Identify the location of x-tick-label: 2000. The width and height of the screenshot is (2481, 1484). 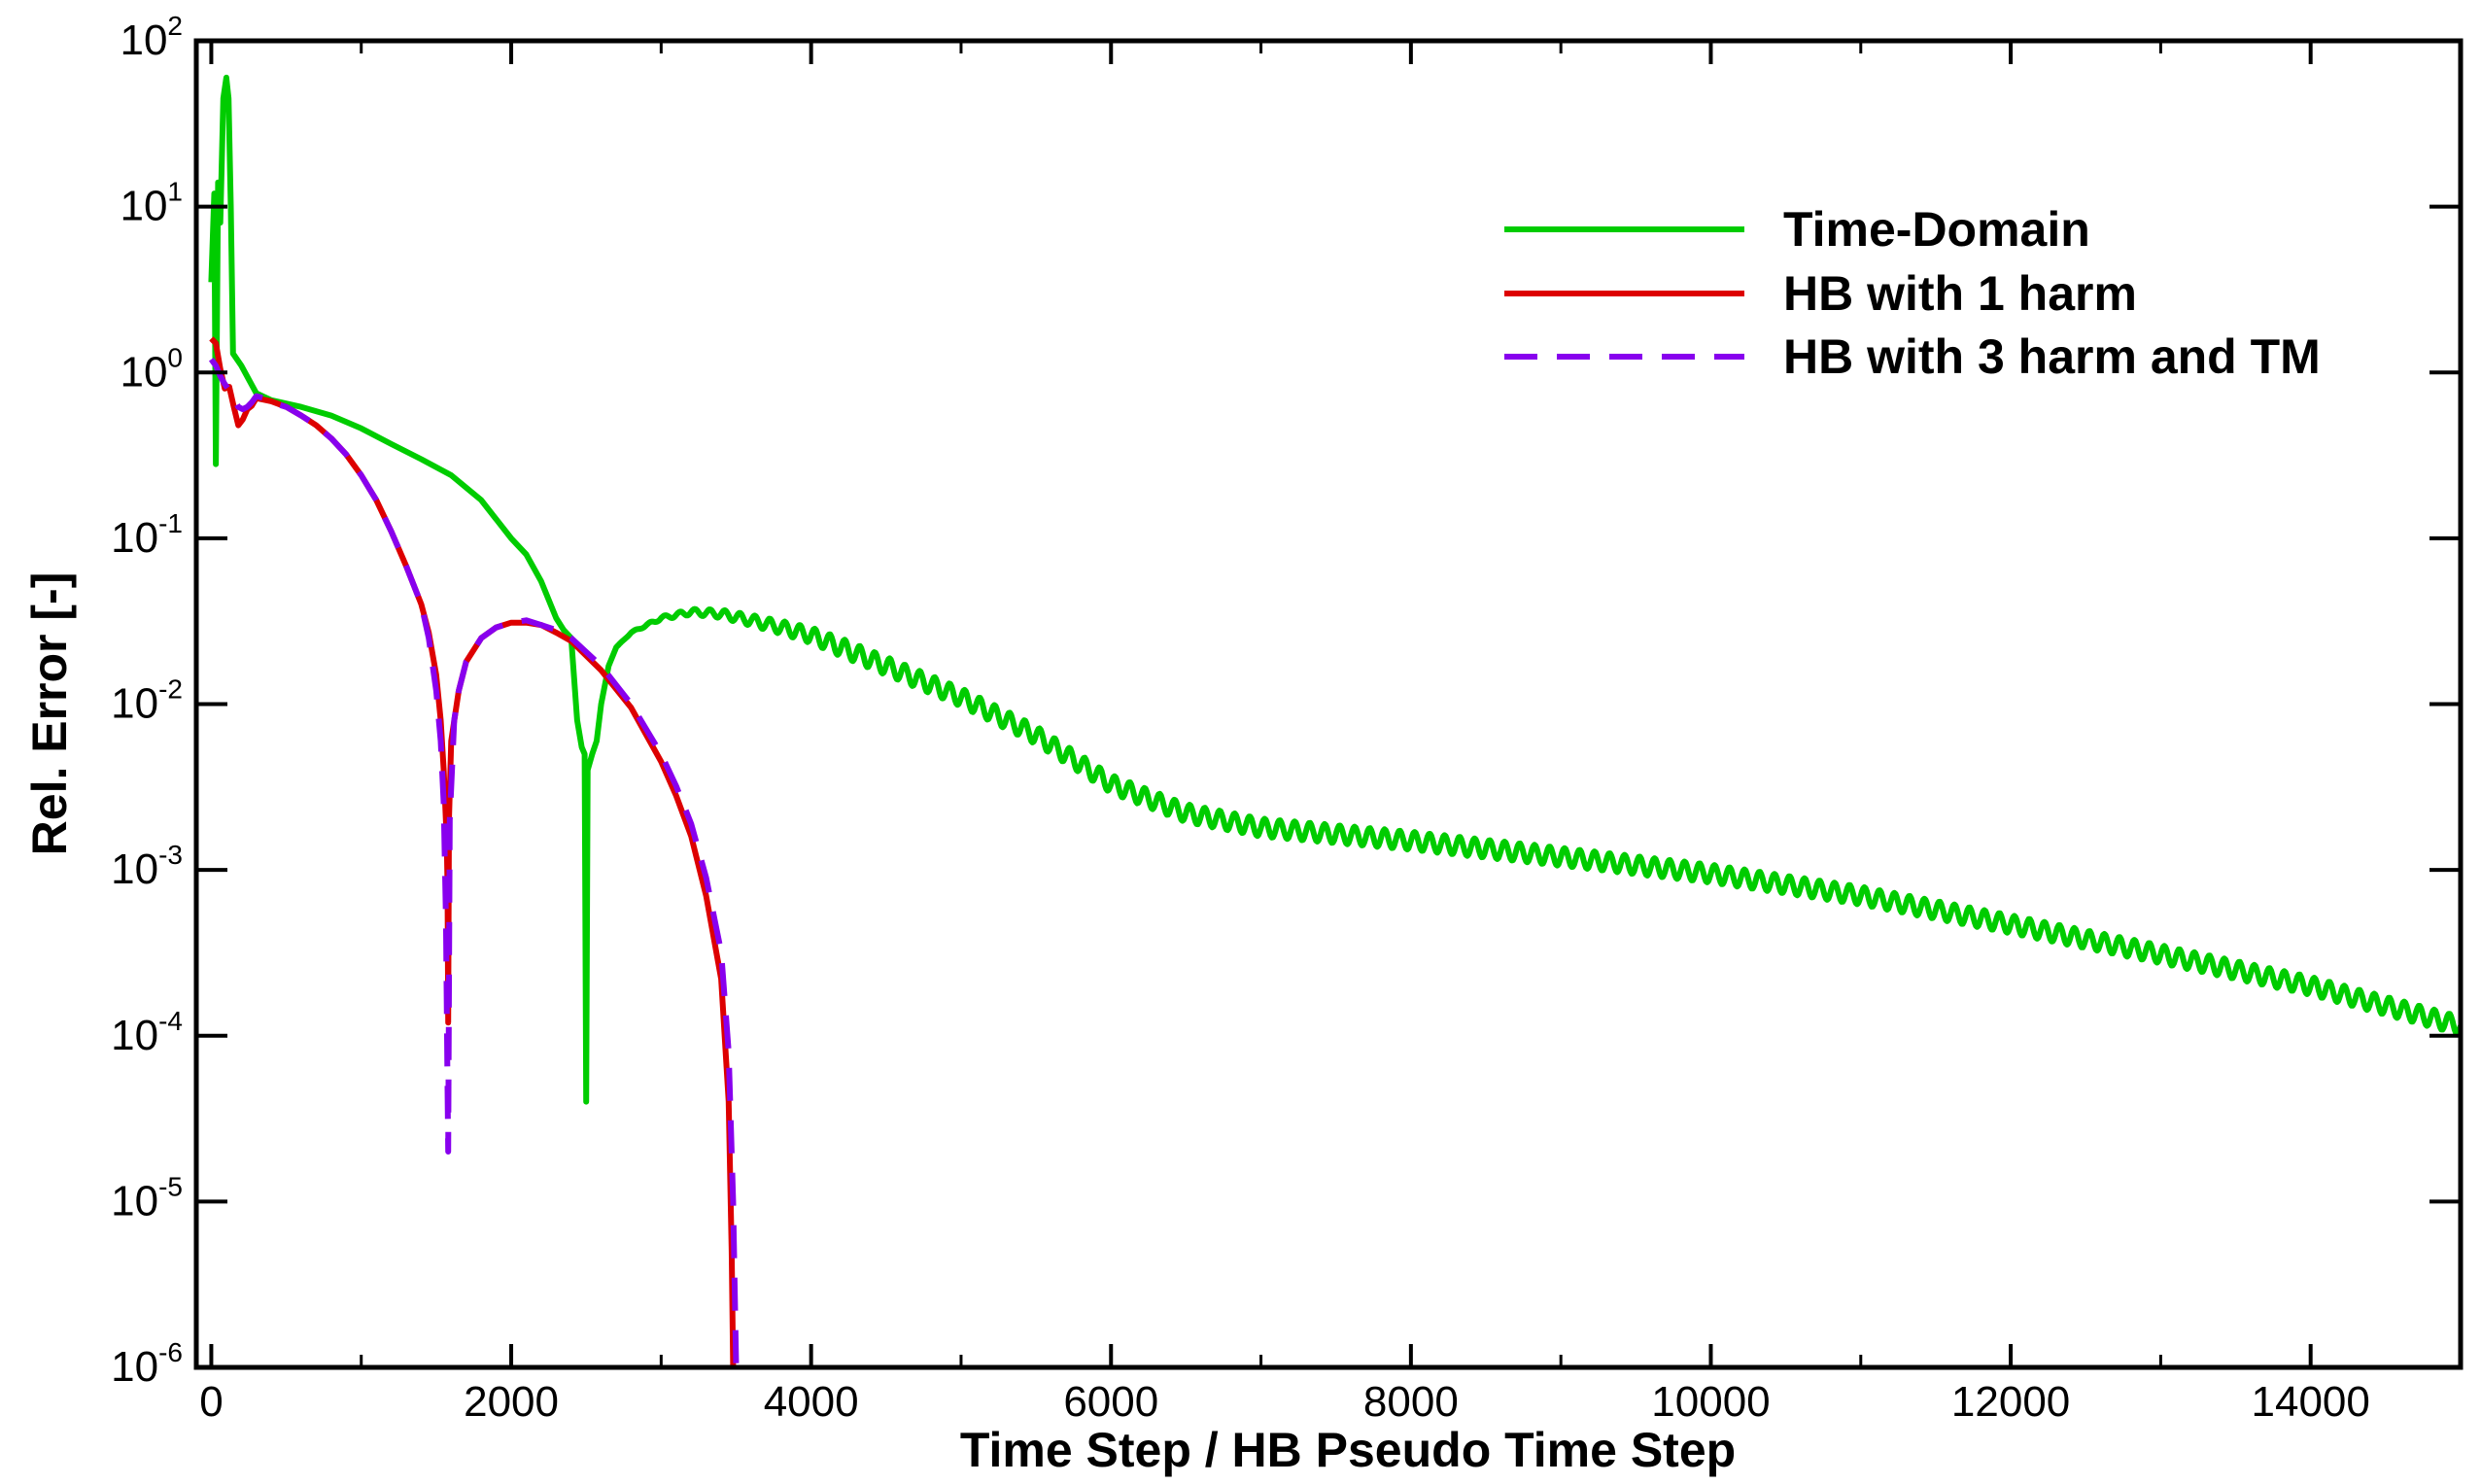
(512, 1402).